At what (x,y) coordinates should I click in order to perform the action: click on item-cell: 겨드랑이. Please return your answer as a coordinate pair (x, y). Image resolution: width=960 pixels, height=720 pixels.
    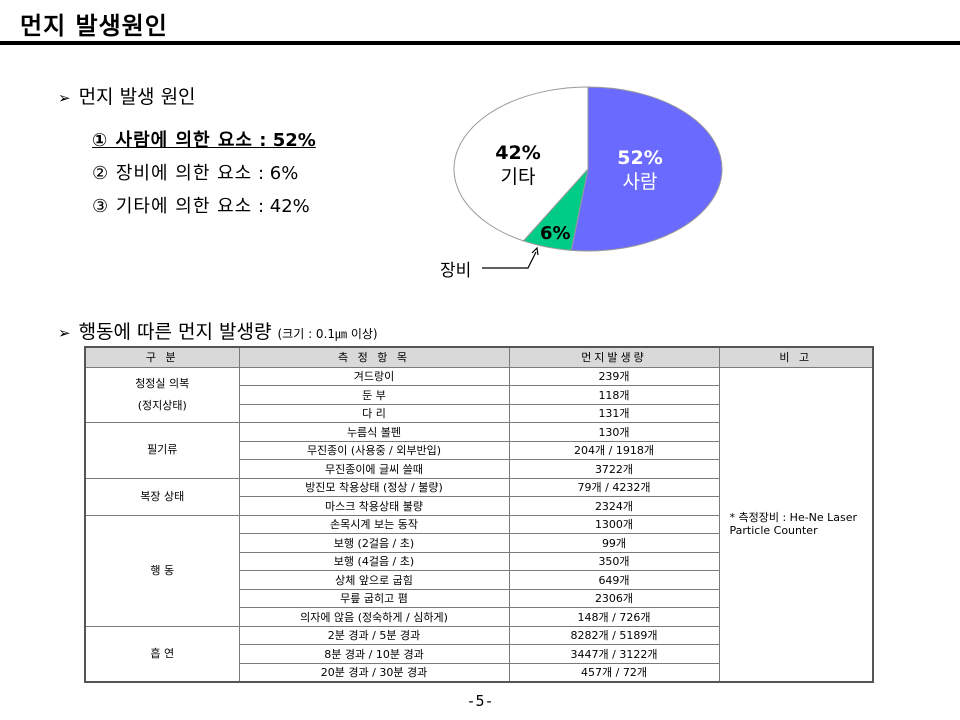
    Looking at the image, I should click on (374, 376).